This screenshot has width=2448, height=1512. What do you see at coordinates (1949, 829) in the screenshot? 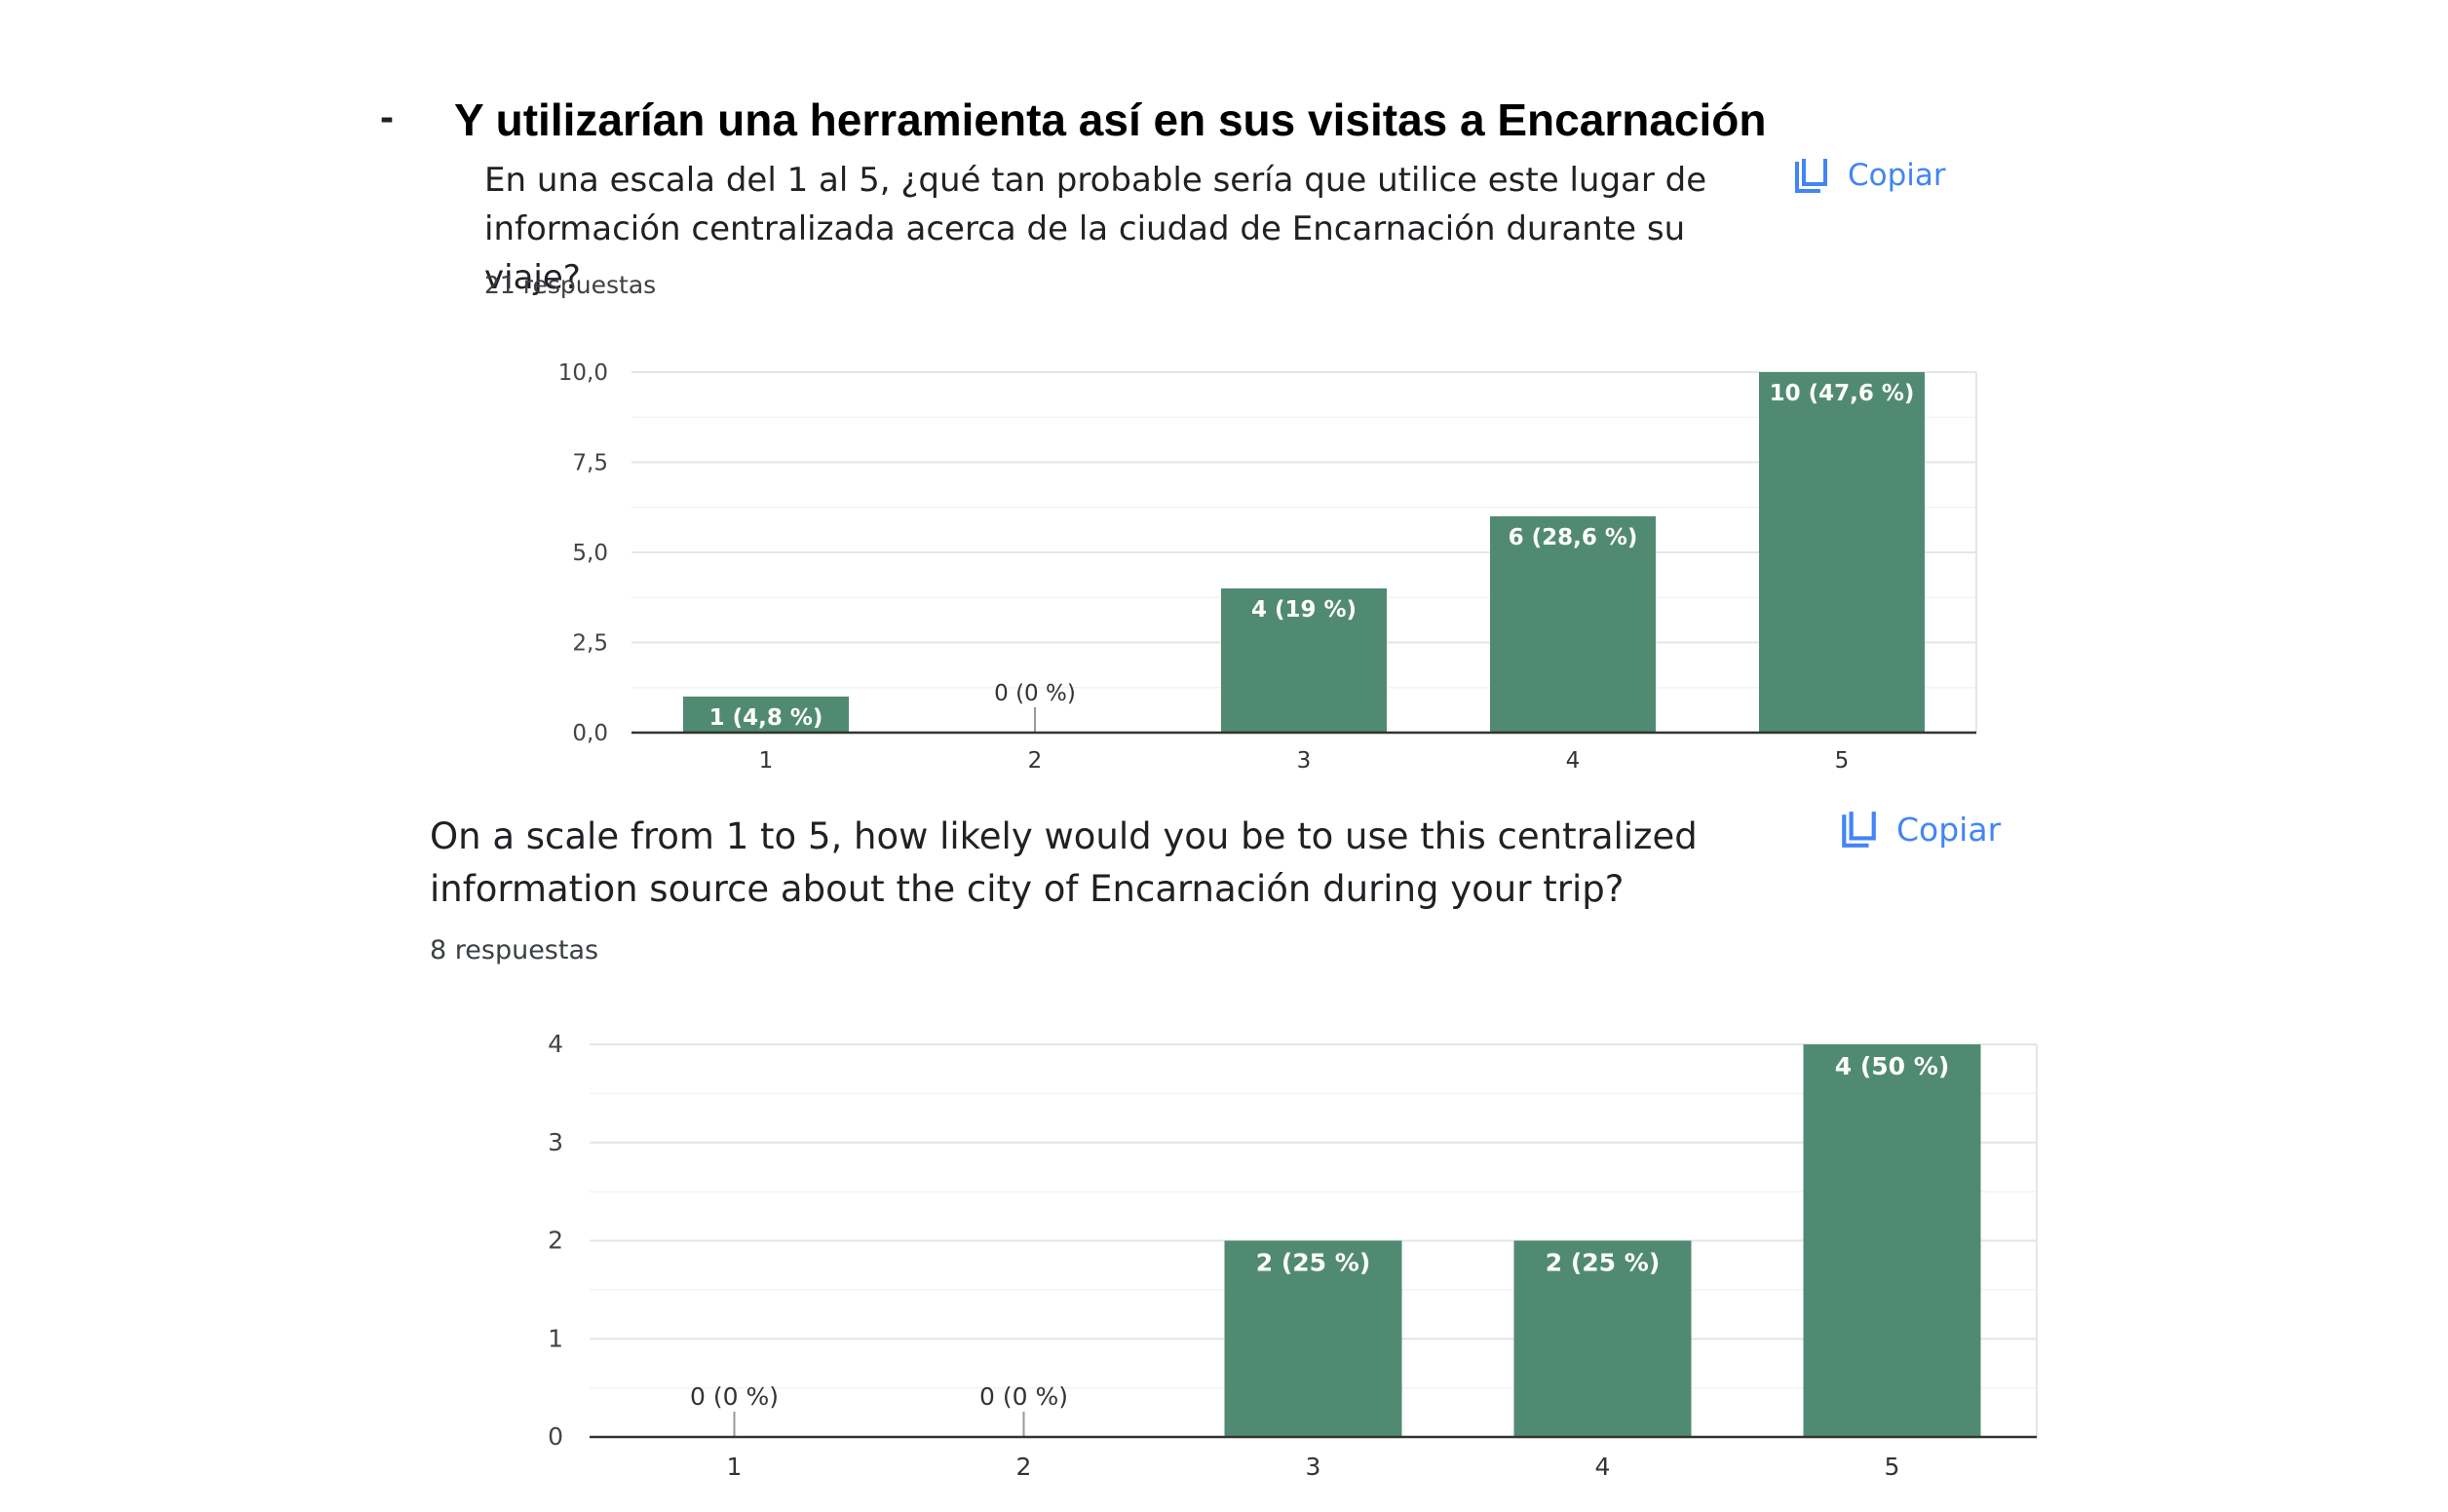
I see `question-2-copy-label: Copiar` at bounding box center [1949, 829].